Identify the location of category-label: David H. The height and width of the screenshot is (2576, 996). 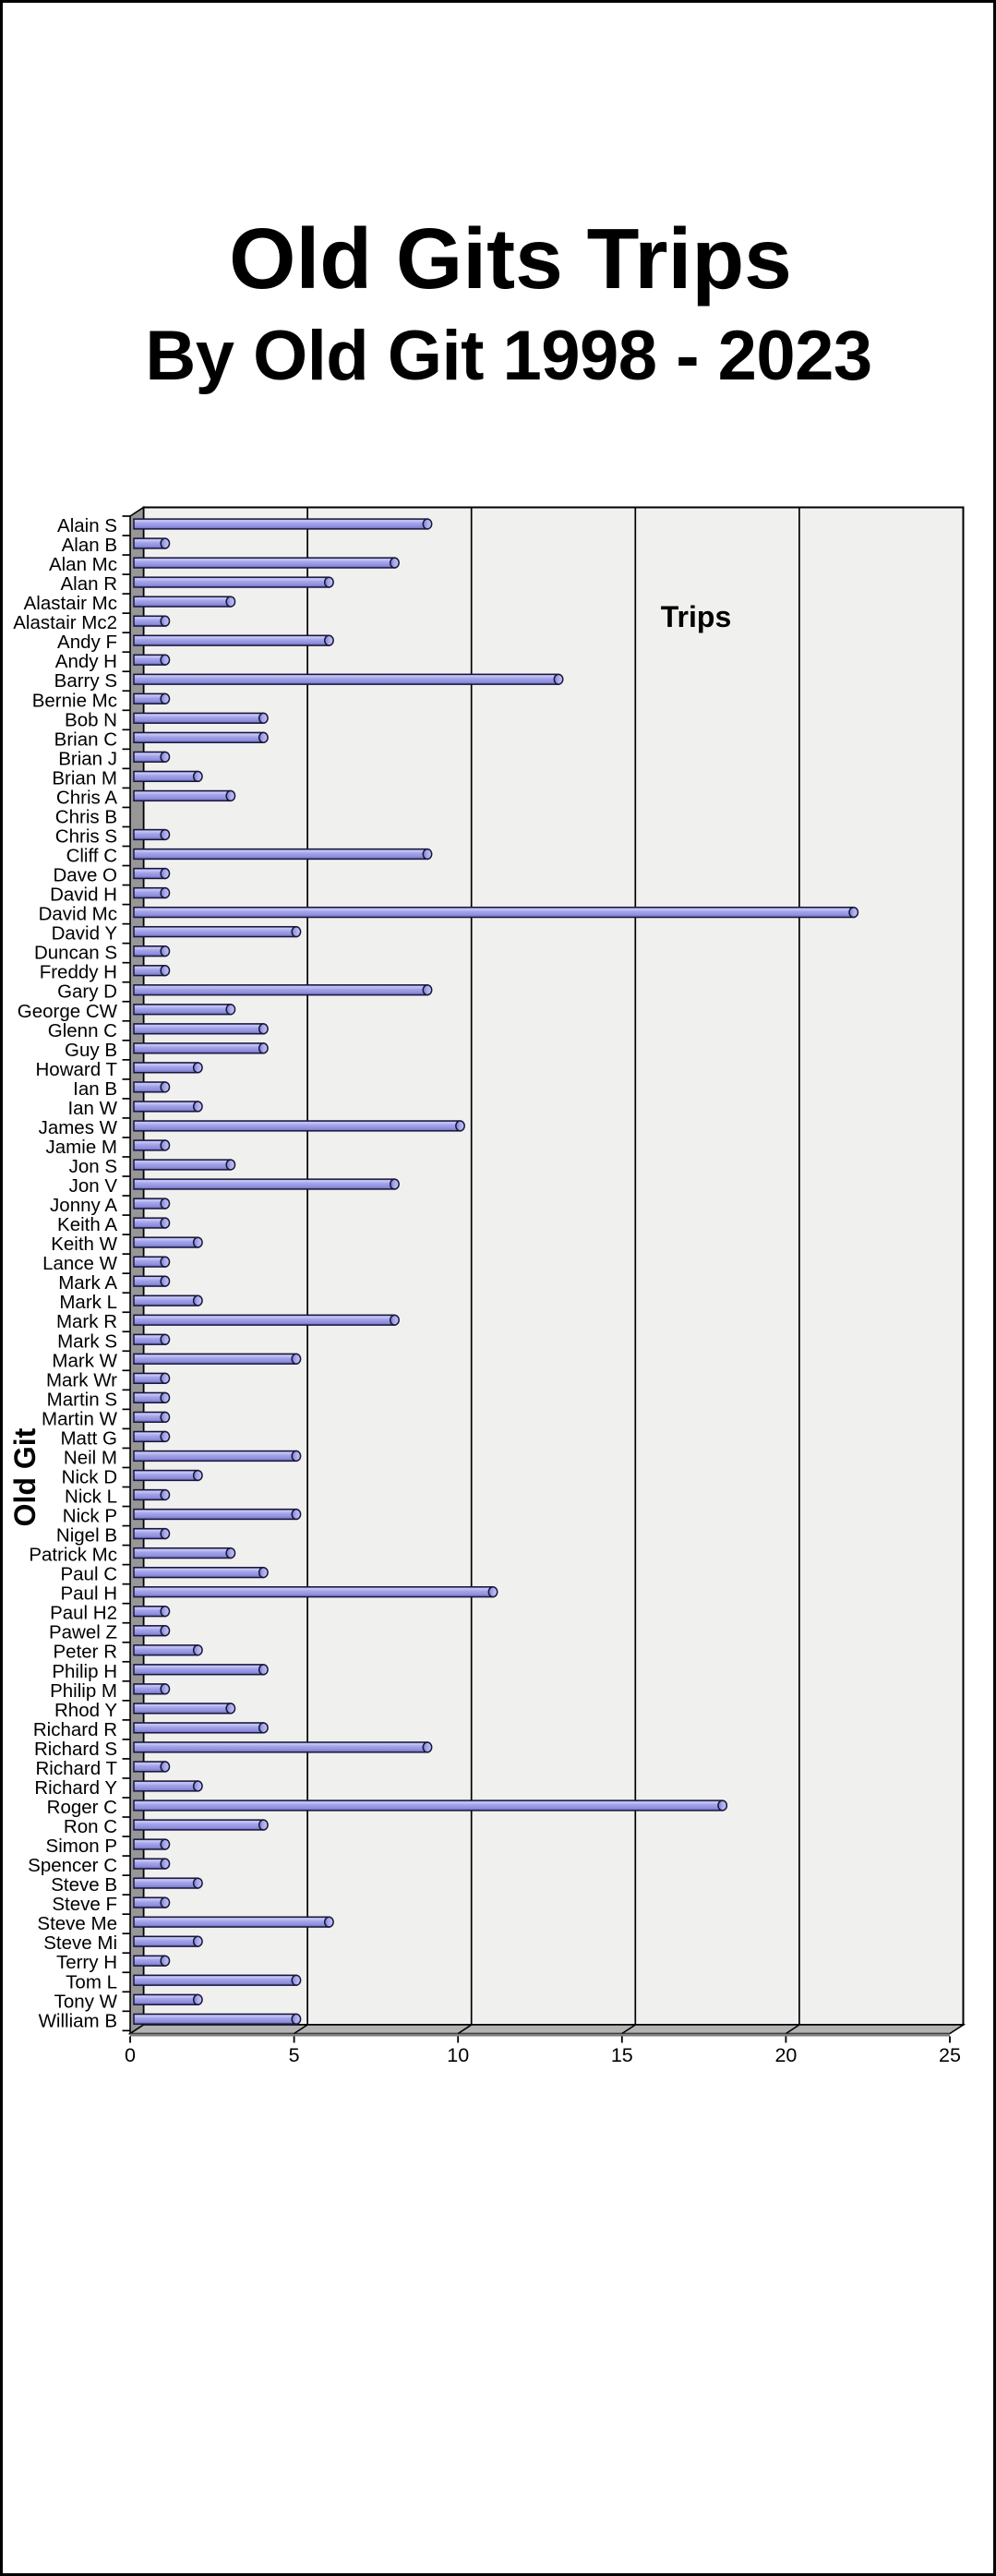
(83, 895).